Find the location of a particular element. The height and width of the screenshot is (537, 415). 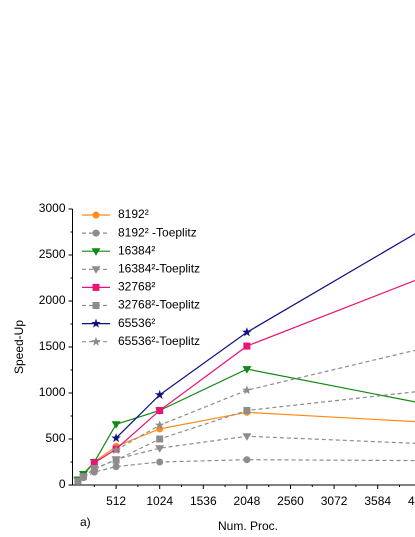

x-tick-label: 2048 is located at coordinates (247, 501).